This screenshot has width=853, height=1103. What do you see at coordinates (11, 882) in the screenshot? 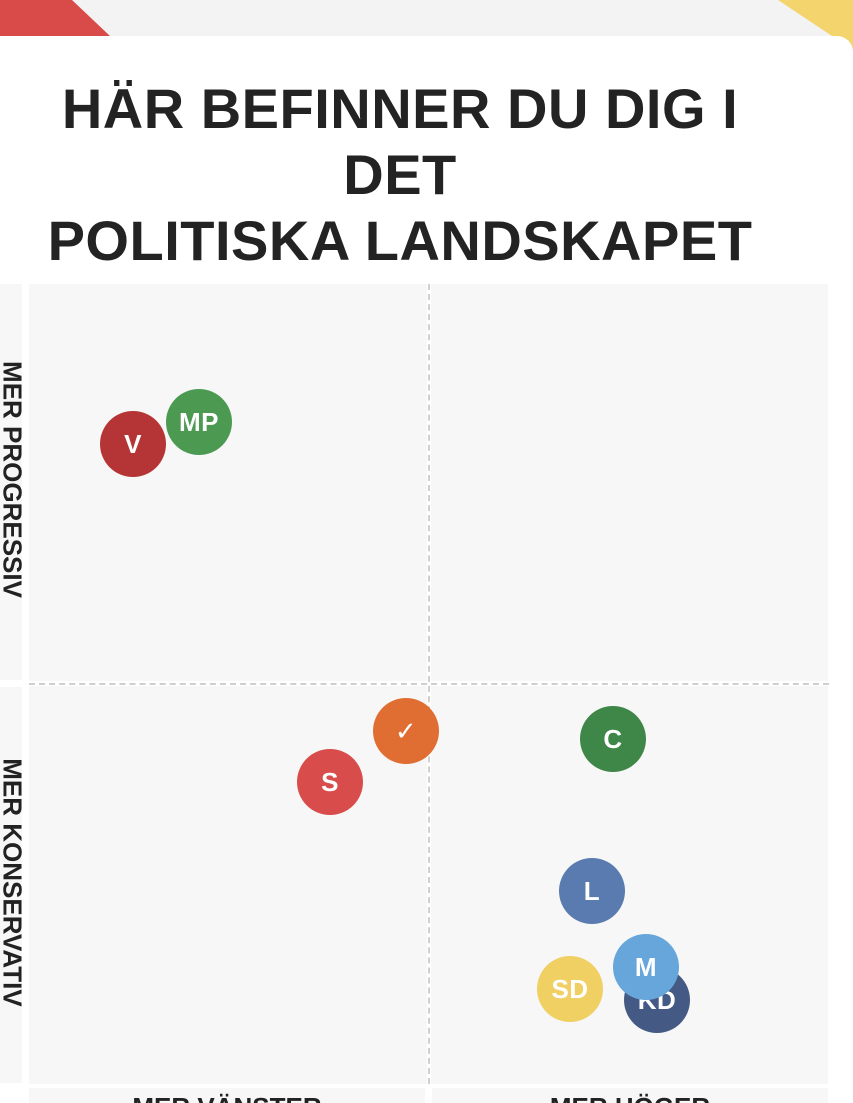
I see `y-axis-bottom-label: MER KONSERVATIV` at bounding box center [11, 882].